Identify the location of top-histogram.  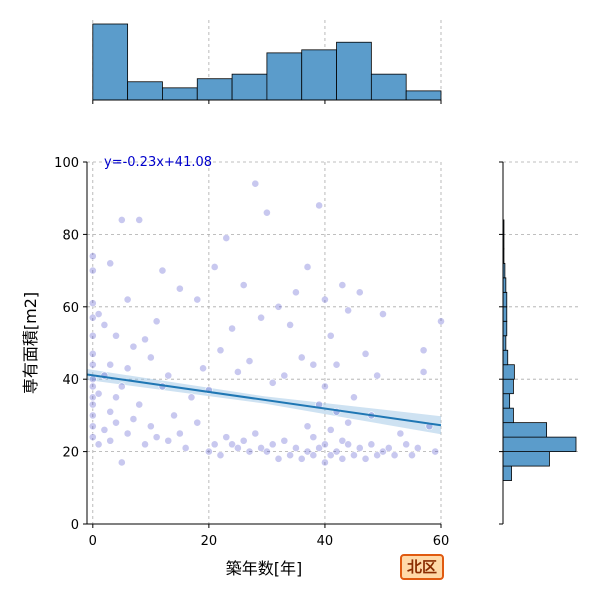
(267, 63).